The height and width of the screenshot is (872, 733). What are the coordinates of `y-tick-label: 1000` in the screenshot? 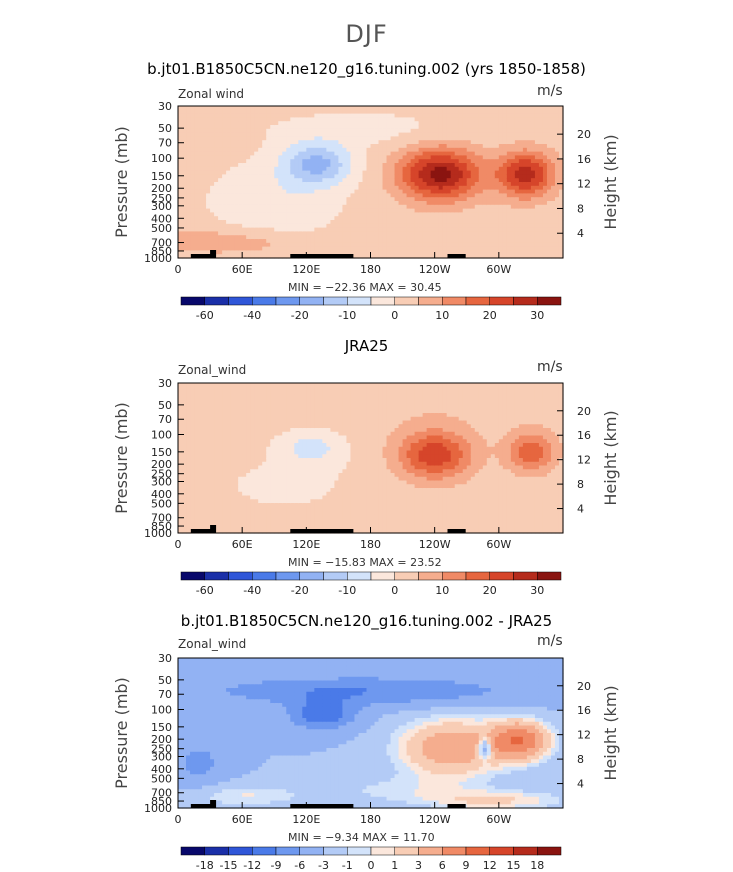 It's located at (158, 258).